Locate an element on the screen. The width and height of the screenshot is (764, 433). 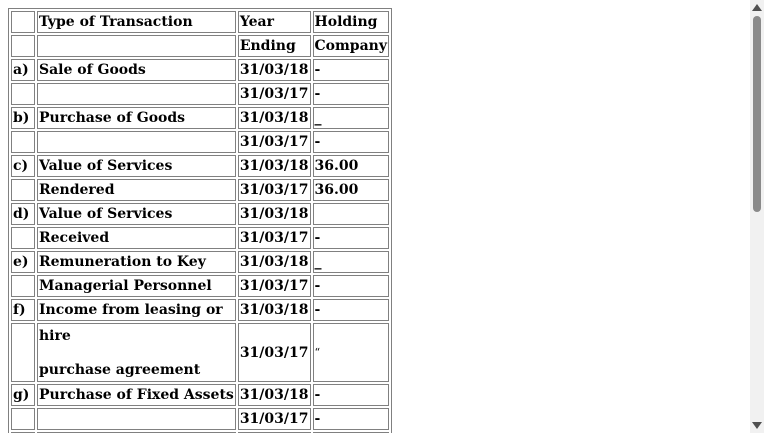
header-cell-ending: Ending is located at coordinates (274, 46).